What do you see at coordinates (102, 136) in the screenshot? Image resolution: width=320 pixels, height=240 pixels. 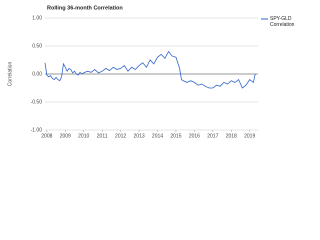 I see `x-tick-label: 2011` at bounding box center [102, 136].